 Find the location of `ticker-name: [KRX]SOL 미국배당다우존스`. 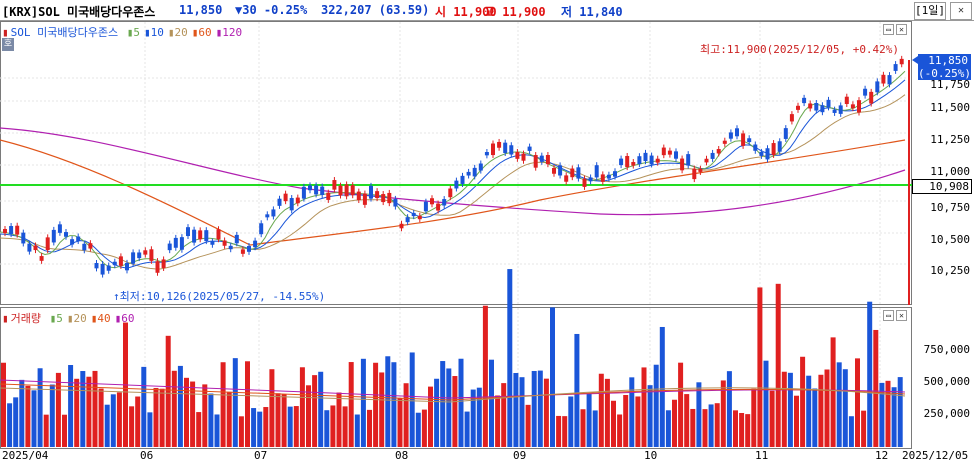

ticker-name: [KRX]SOL 미국배당다우존스 is located at coordinates (79, 12).